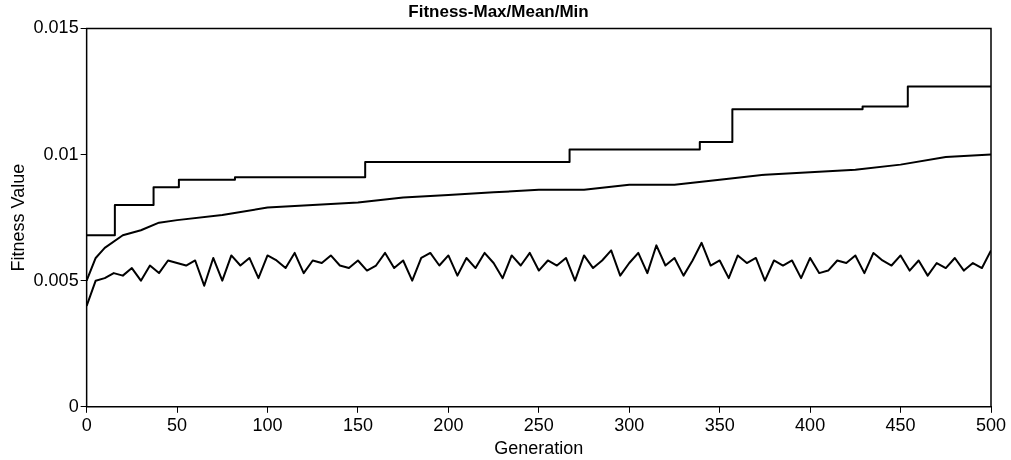 The width and height of the screenshot is (1011, 460). What do you see at coordinates (267, 424) in the screenshot?
I see `x-tick-label: 100` at bounding box center [267, 424].